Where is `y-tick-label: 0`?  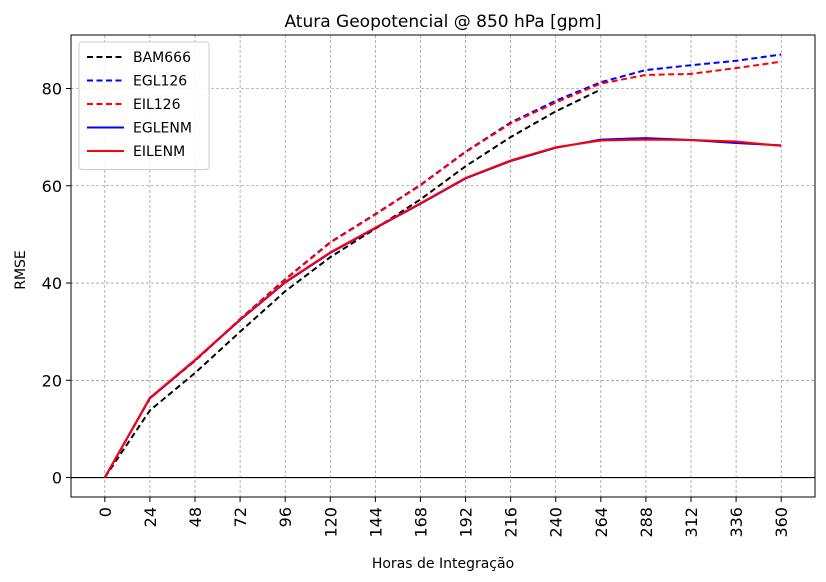 y-tick-label: 0 is located at coordinates (57, 478).